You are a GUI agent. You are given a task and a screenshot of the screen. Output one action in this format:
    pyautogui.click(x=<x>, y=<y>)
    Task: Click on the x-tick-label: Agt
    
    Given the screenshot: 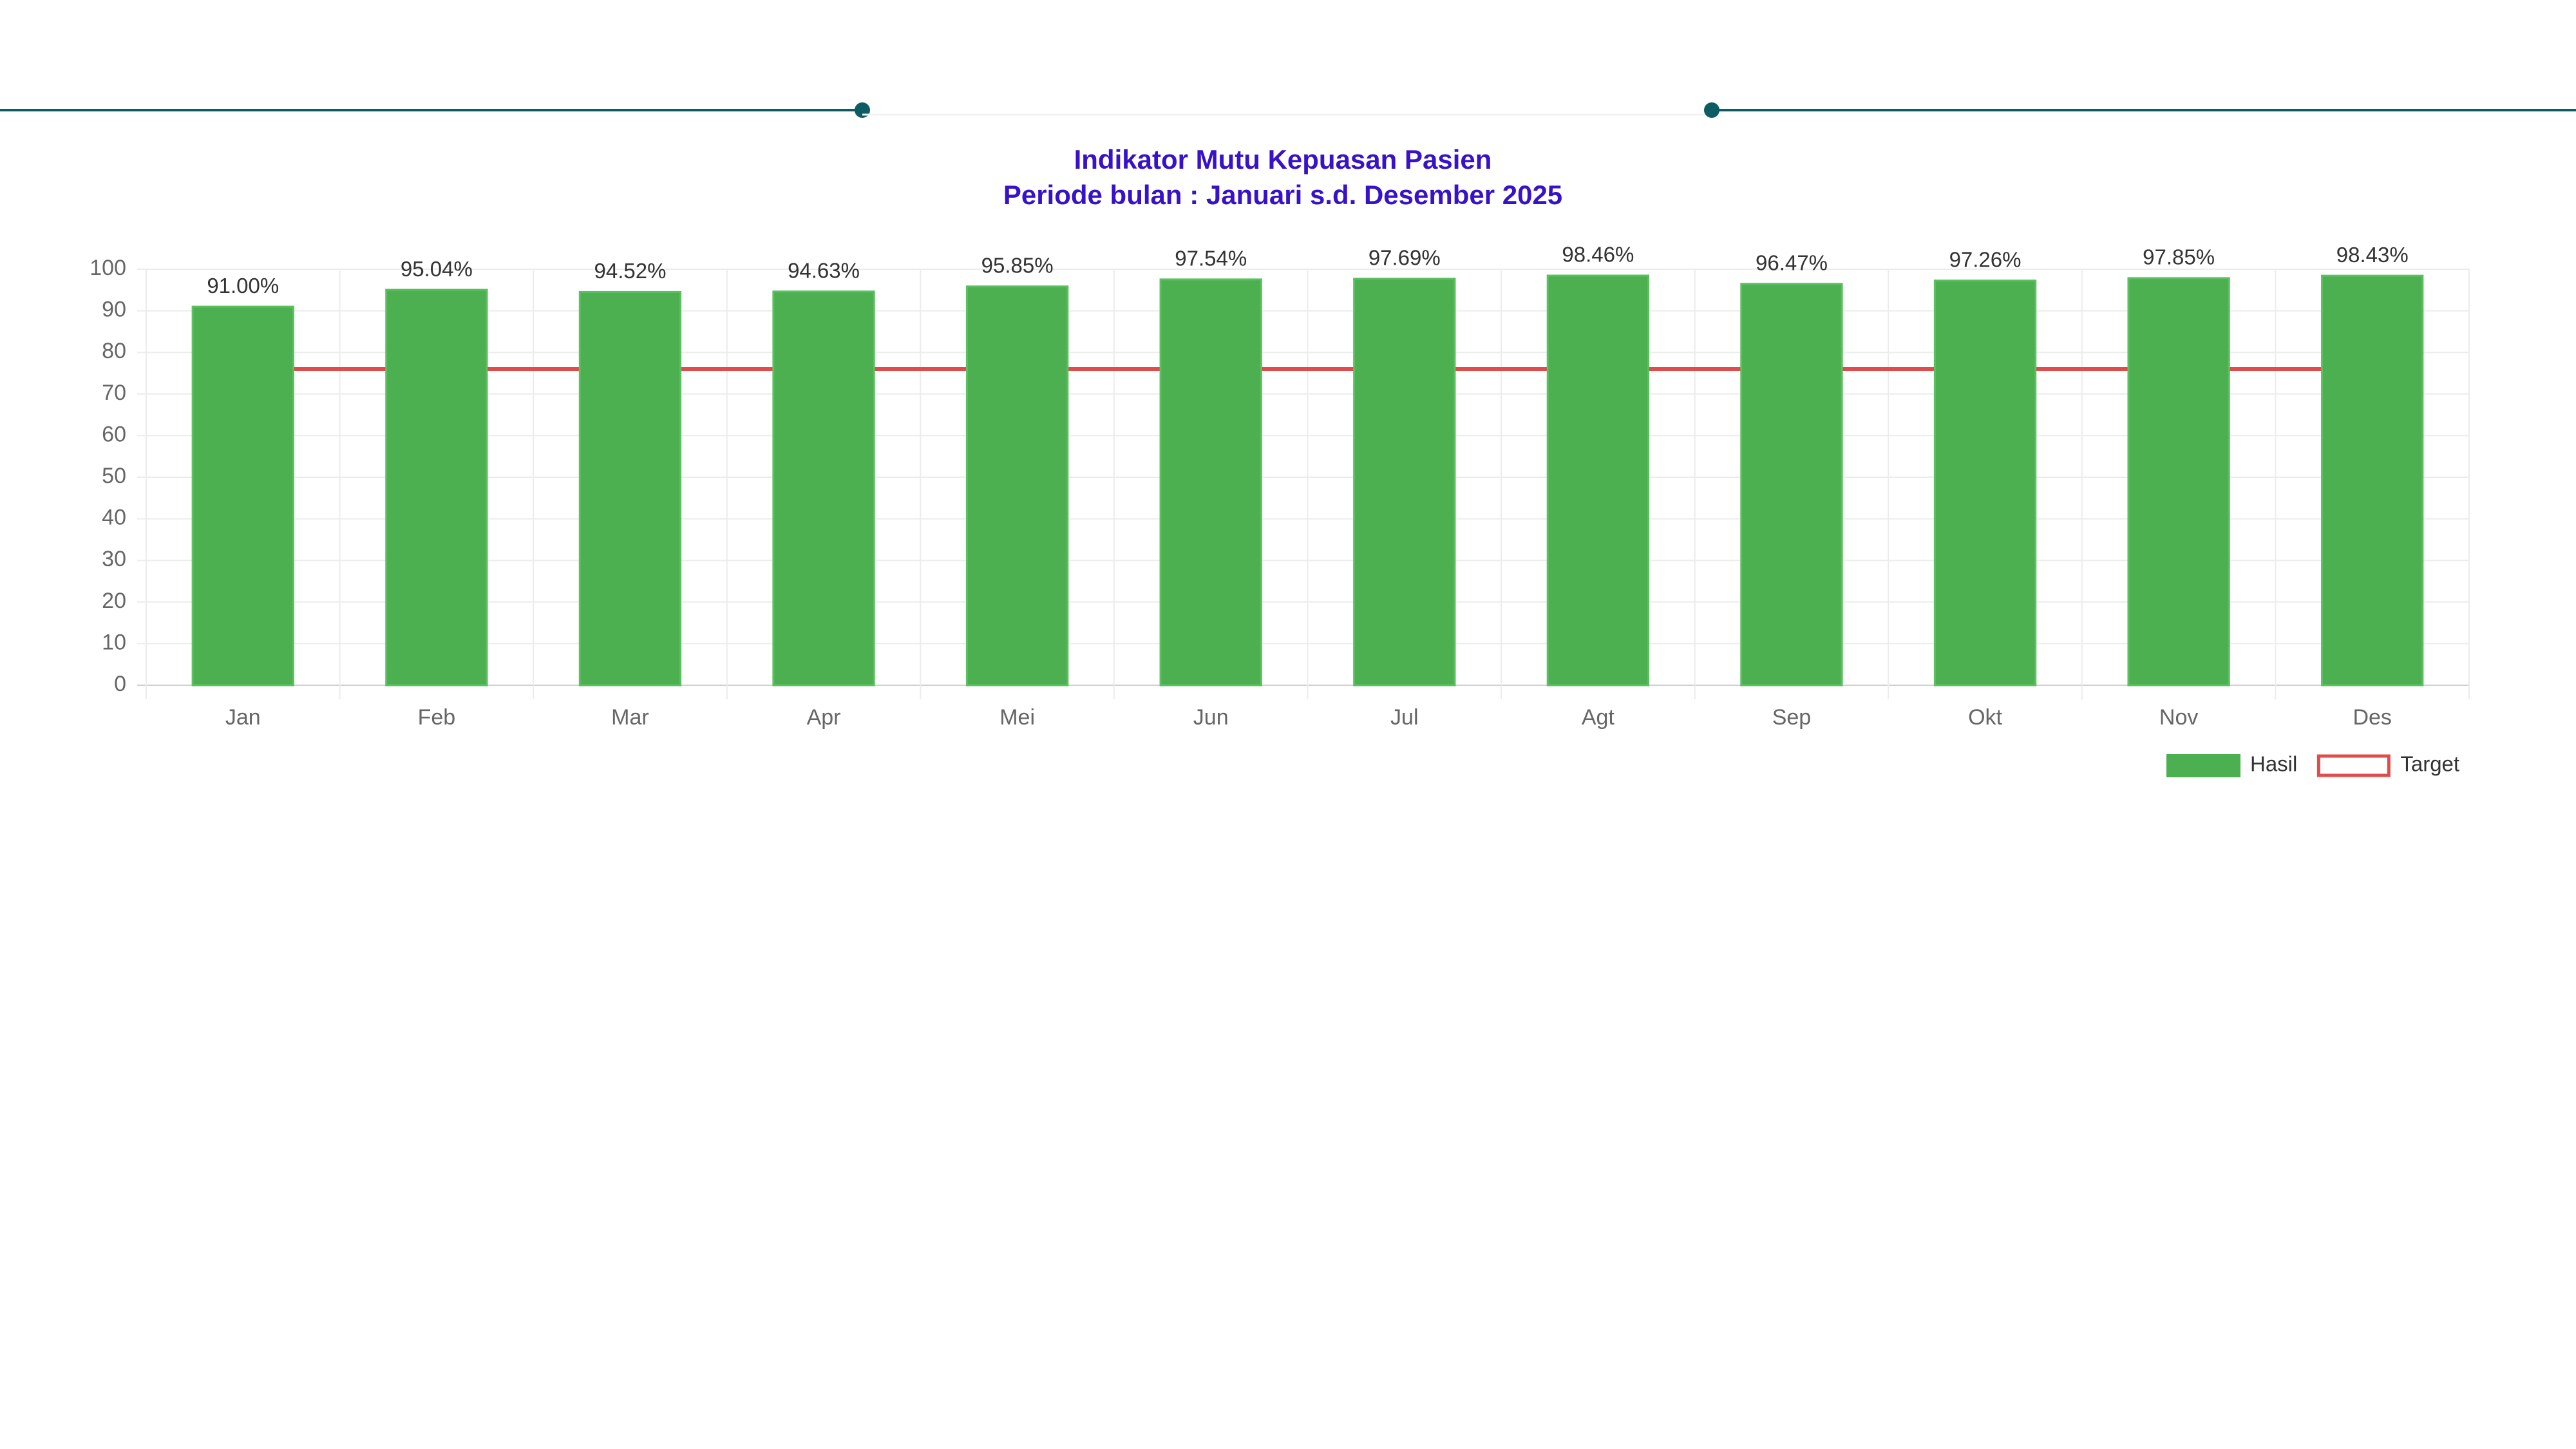 What is the action you would take?
    pyautogui.click(x=1599, y=717)
    